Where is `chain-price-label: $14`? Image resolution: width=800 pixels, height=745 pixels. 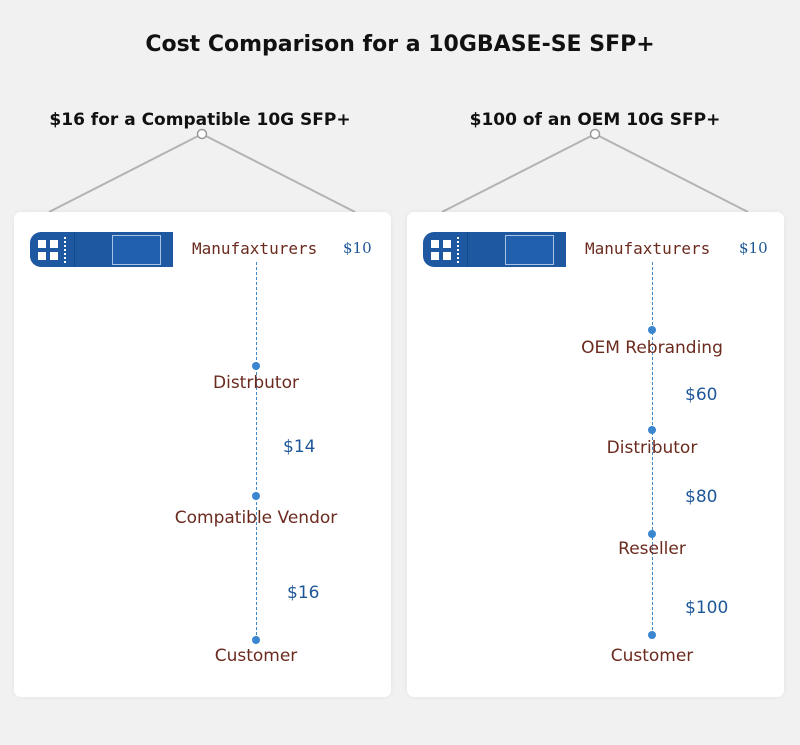
chain-price-label: $14 is located at coordinates (299, 447).